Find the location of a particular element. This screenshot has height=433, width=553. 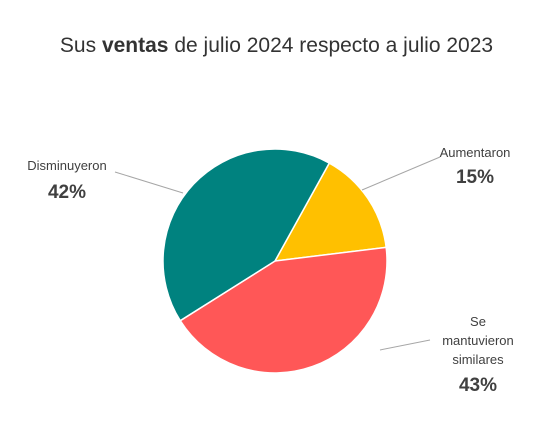

leader-line-disminuyeron is located at coordinates (149, 182).